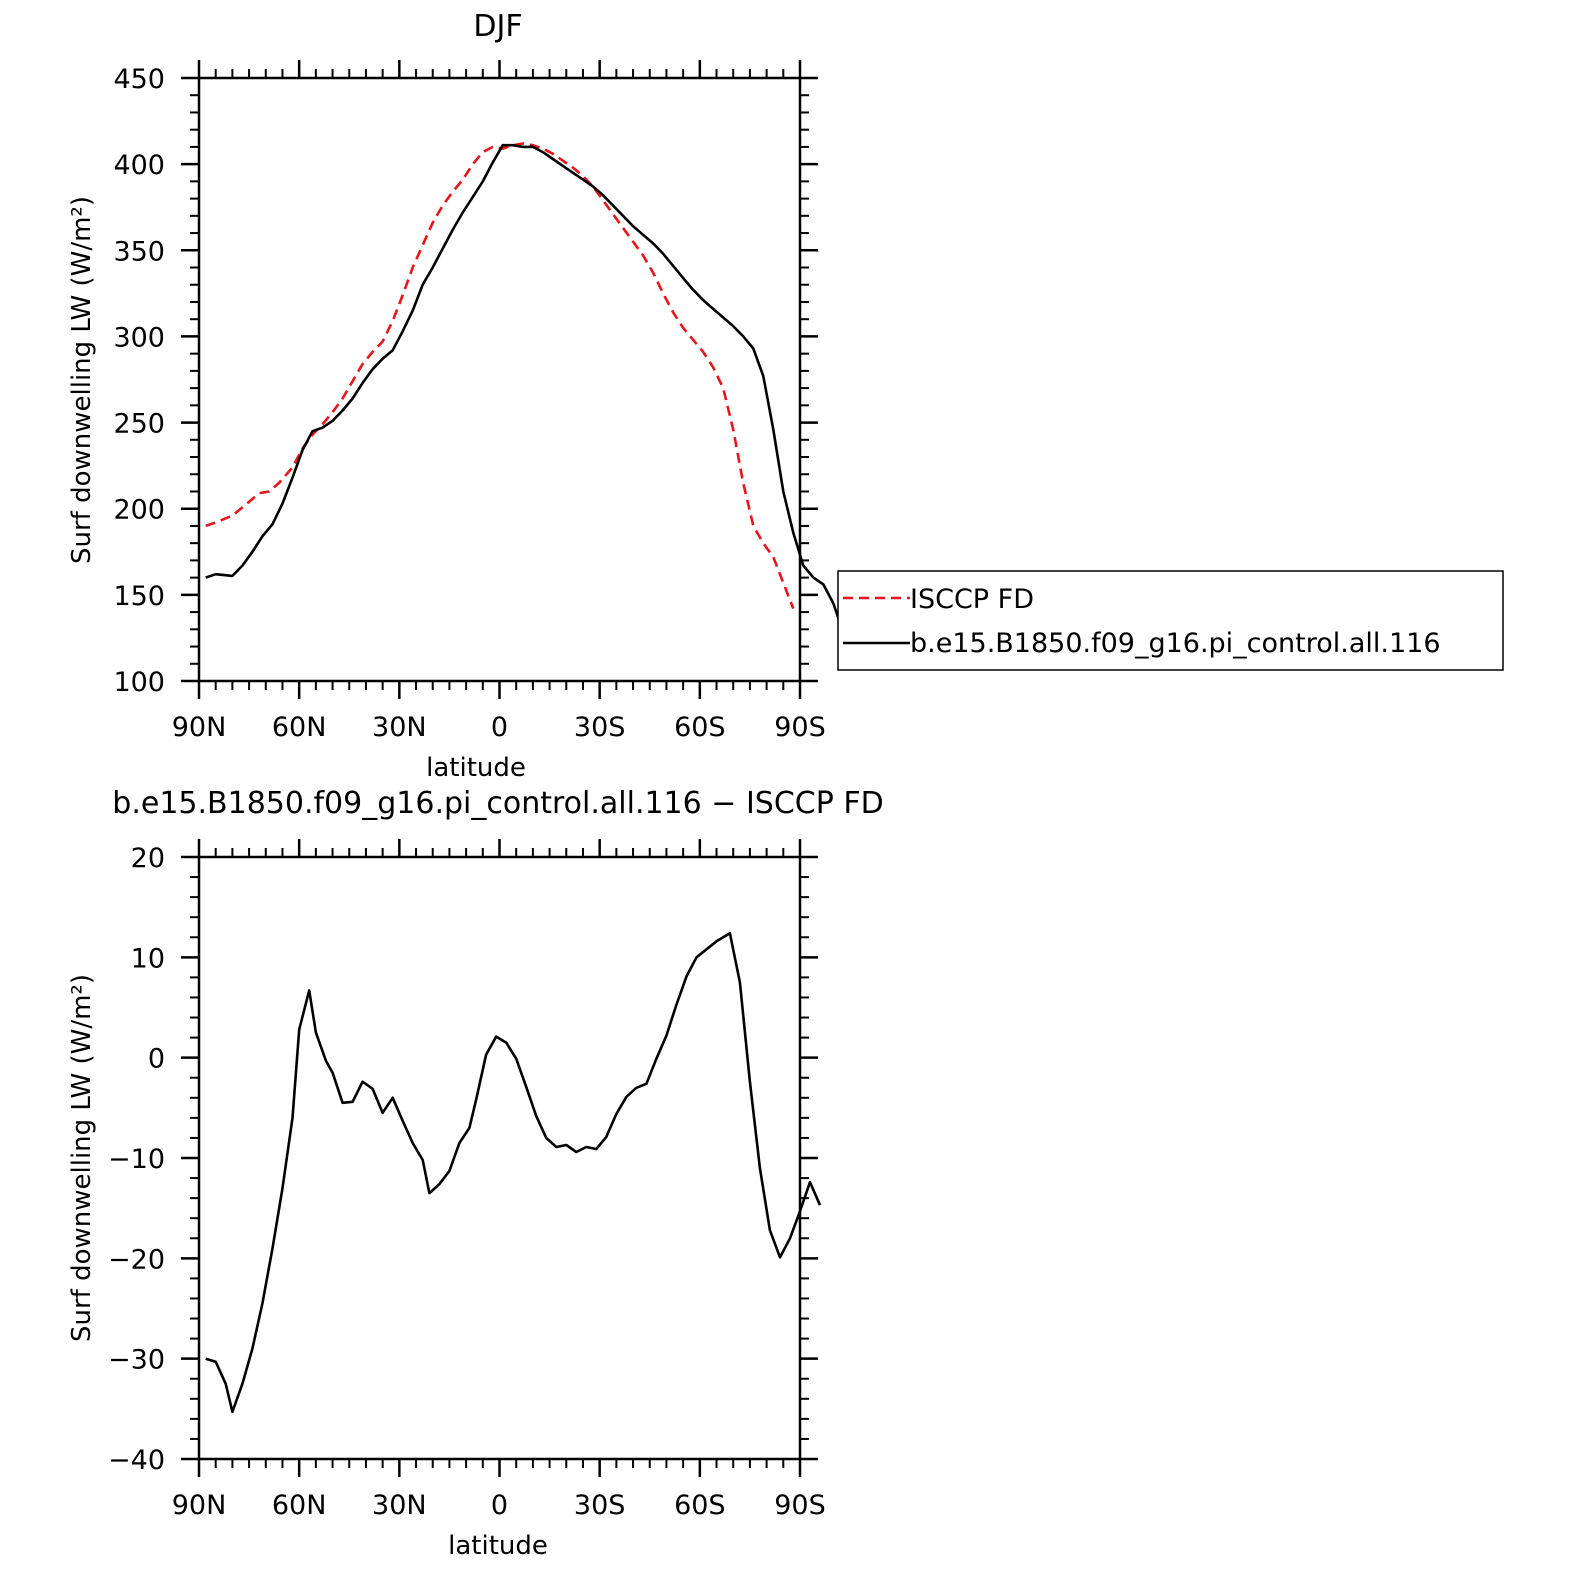 The width and height of the screenshot is (1574, 1579). I want to click on y-tick-label: 250, so click(139, 424).